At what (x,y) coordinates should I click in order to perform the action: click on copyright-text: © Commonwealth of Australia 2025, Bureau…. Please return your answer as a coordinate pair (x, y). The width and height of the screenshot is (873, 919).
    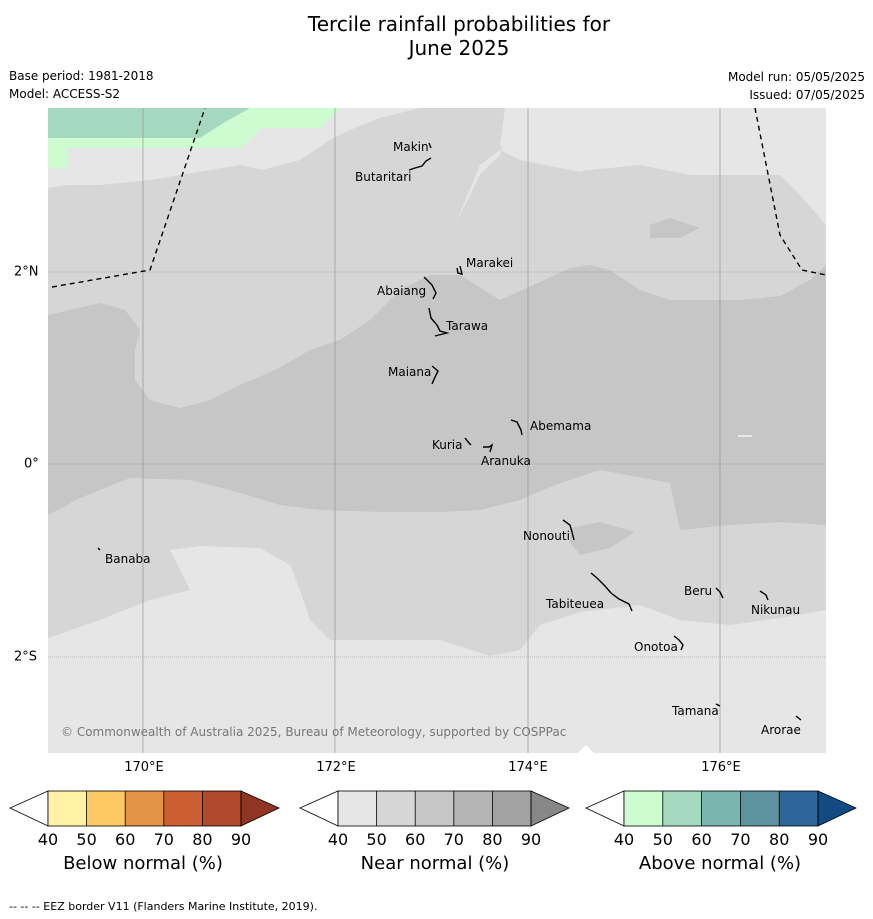
    Looking at the image, I should click on (313, 732).